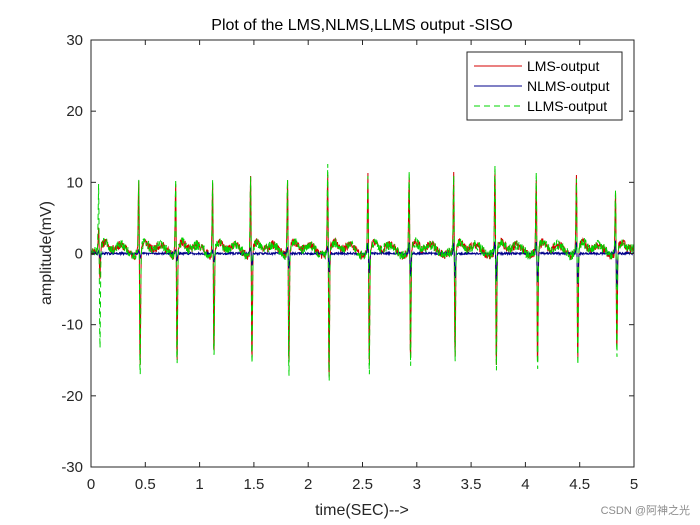  Describe the element at coordinates (72, 467) in the screenshot. I see `y-tick-label: -30` at that location.